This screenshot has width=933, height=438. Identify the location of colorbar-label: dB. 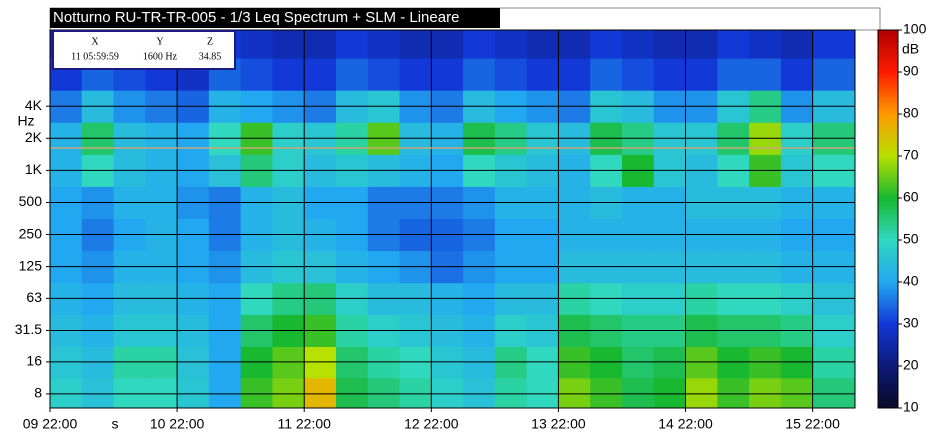
(910, 49).